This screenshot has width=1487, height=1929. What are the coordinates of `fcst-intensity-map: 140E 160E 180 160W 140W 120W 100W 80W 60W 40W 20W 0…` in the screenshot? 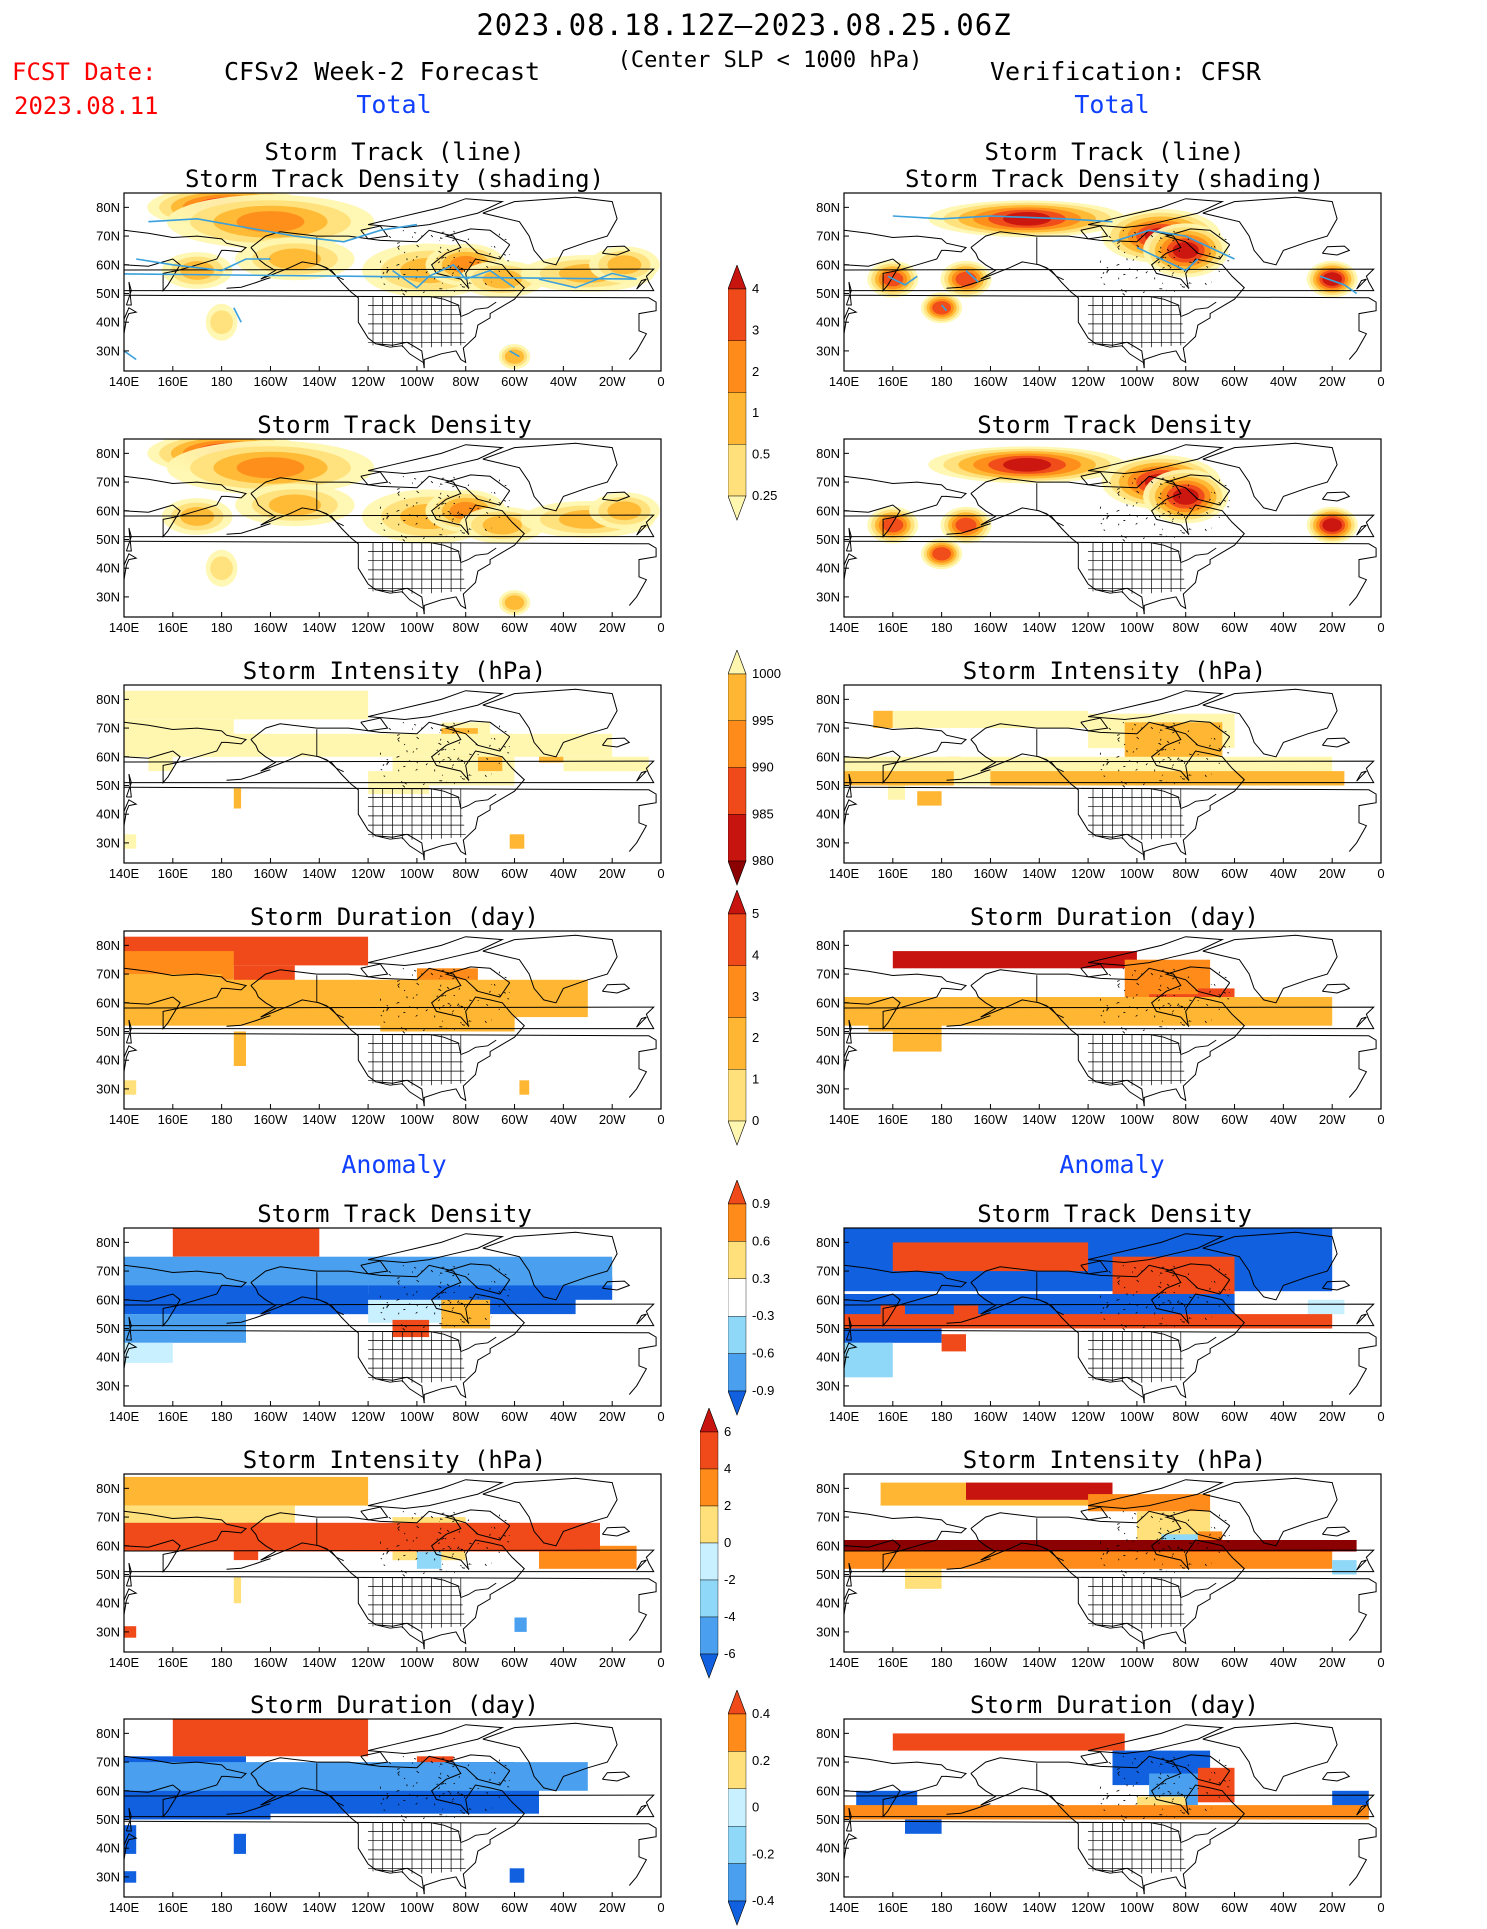 It's located at (380, 782).